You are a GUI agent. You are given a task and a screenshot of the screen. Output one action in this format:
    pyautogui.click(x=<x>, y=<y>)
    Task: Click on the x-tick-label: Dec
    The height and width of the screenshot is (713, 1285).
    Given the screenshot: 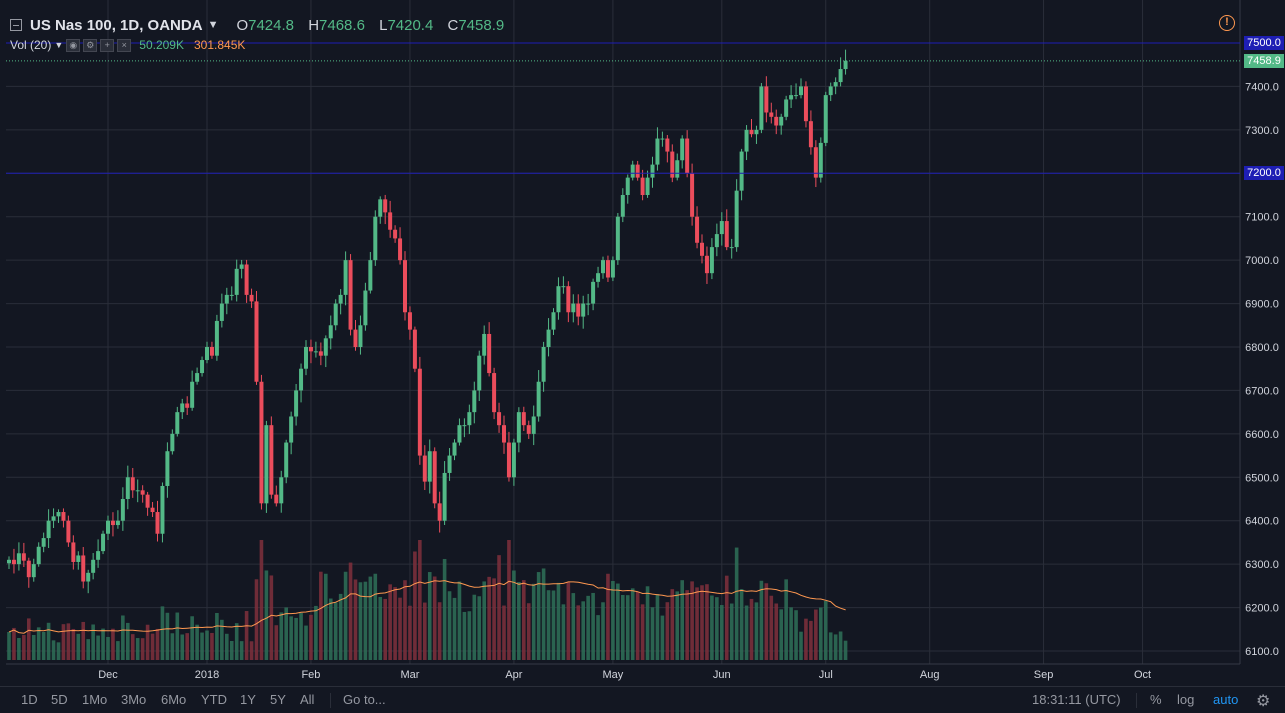 What is the action you would take?
    pyautogui.click(x=108, y=675)
    